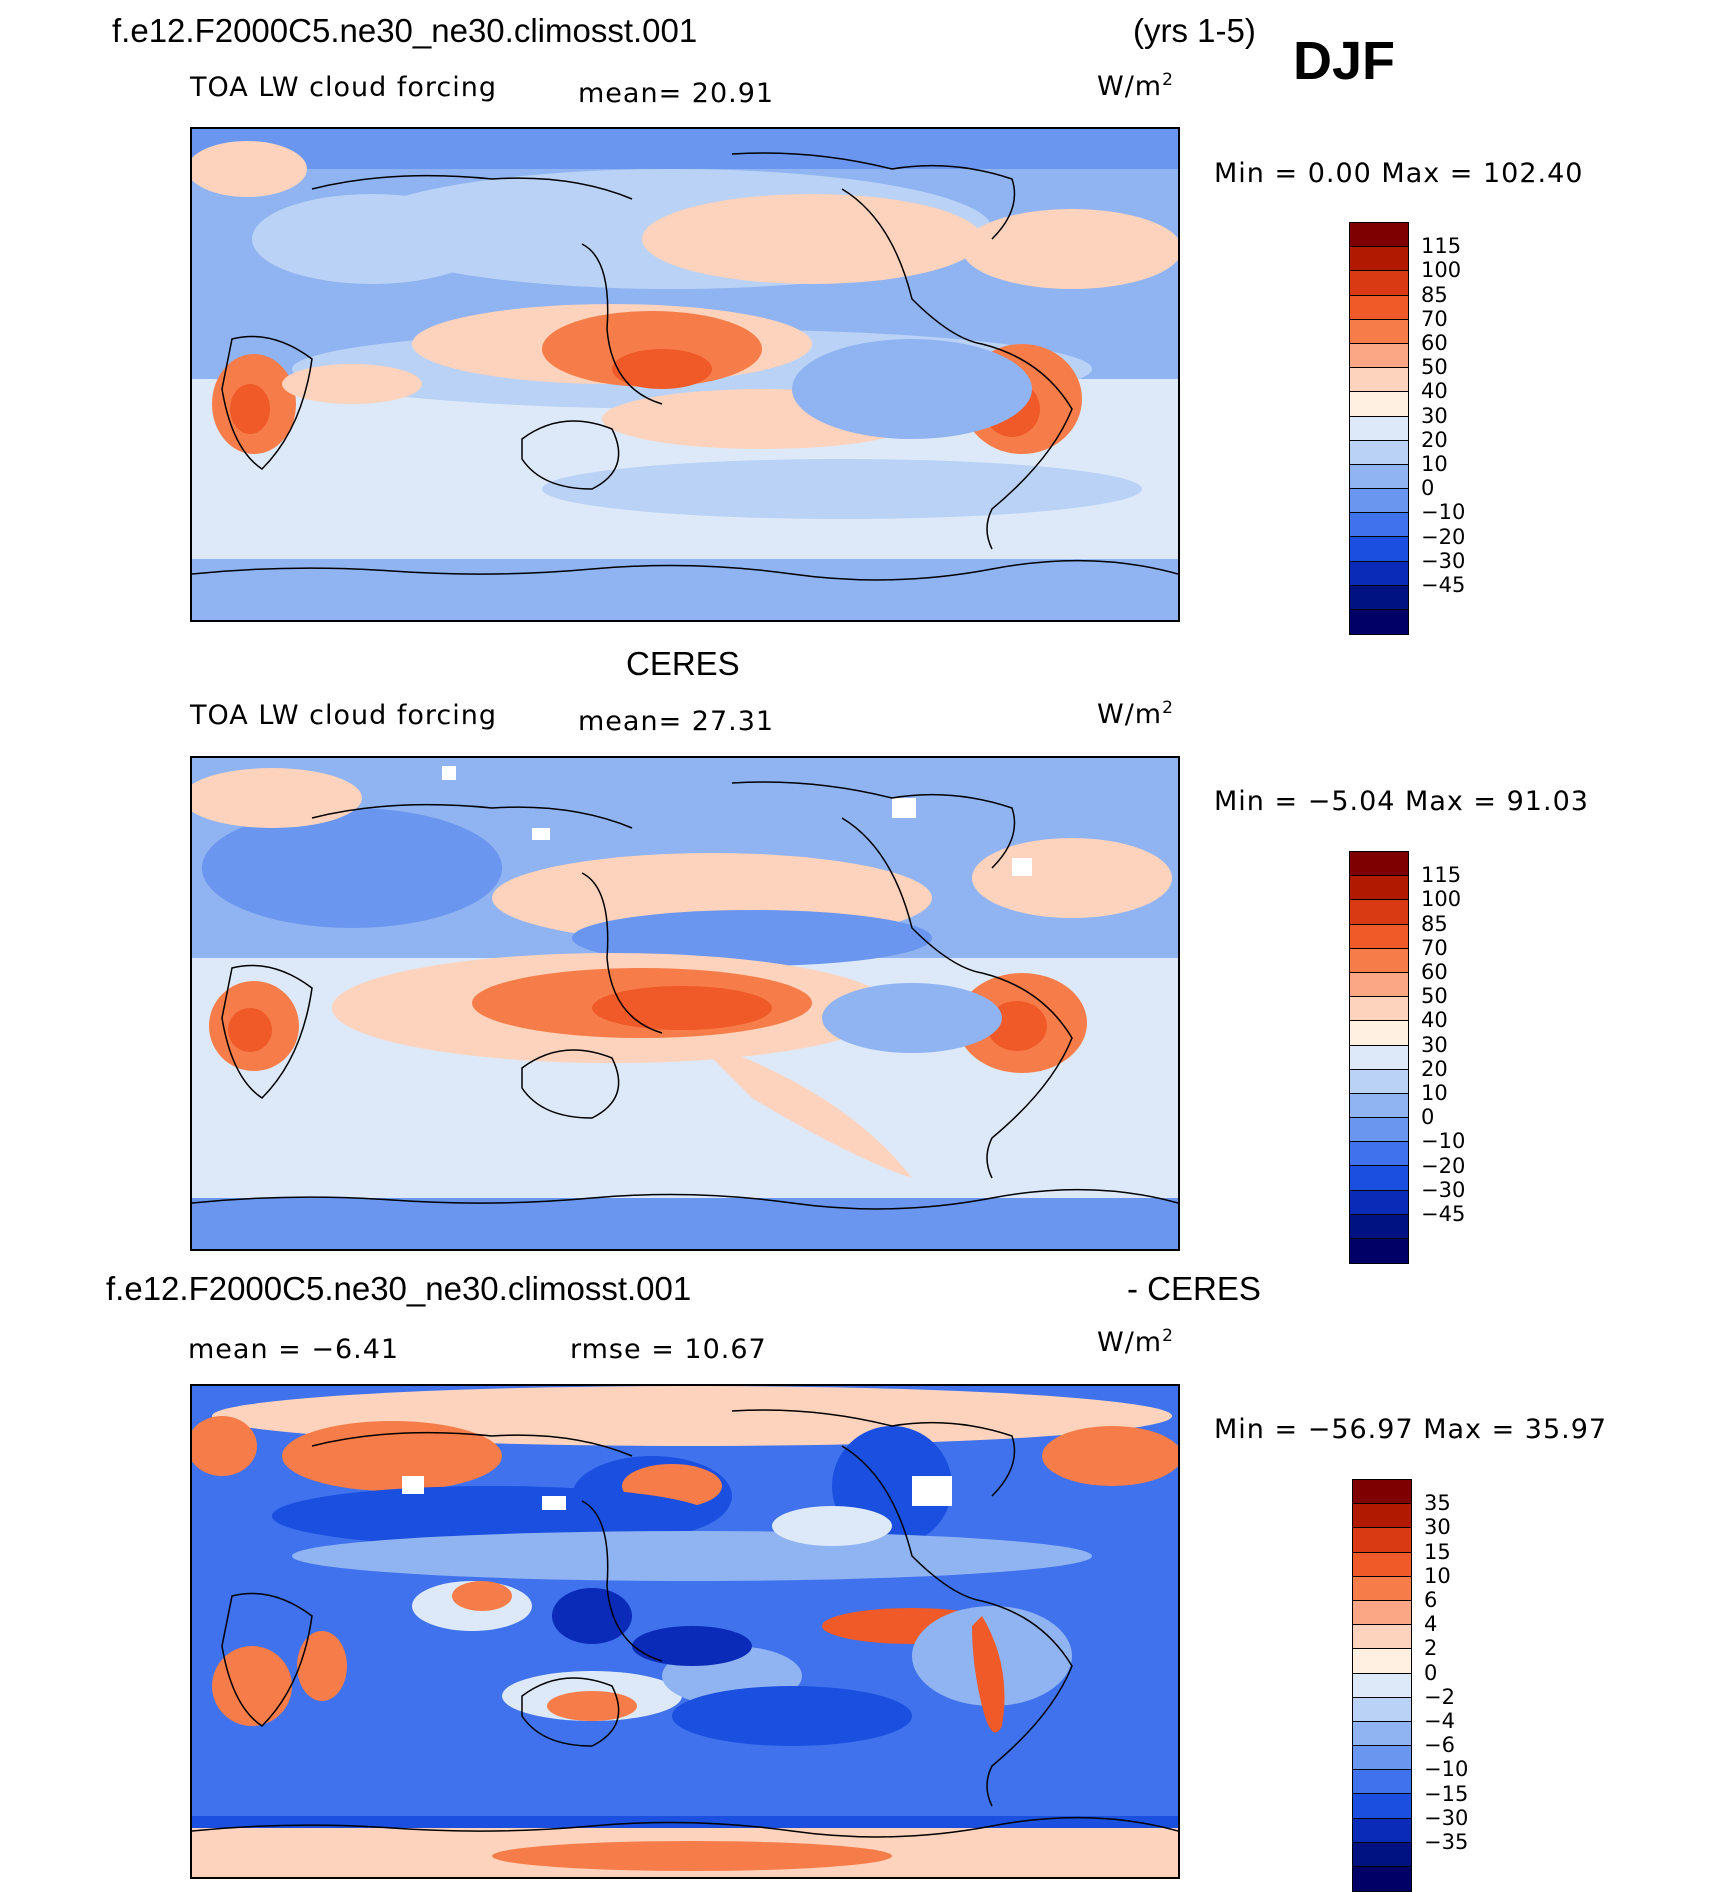 Image resolution: width=1710 pixels, height=1892 pixels. I want to click on colorbar-tick-label: 35, so click(1437, 1503).